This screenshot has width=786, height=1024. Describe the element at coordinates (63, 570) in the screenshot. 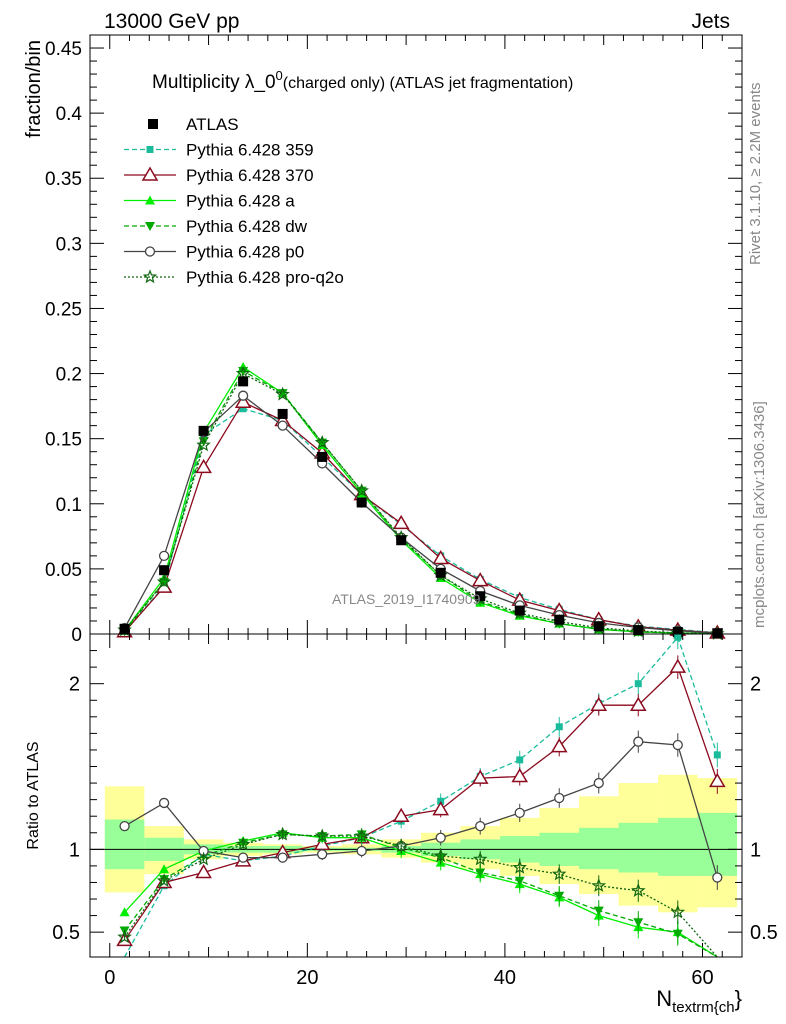

I see `y-tick-label: 0.05` at that location.